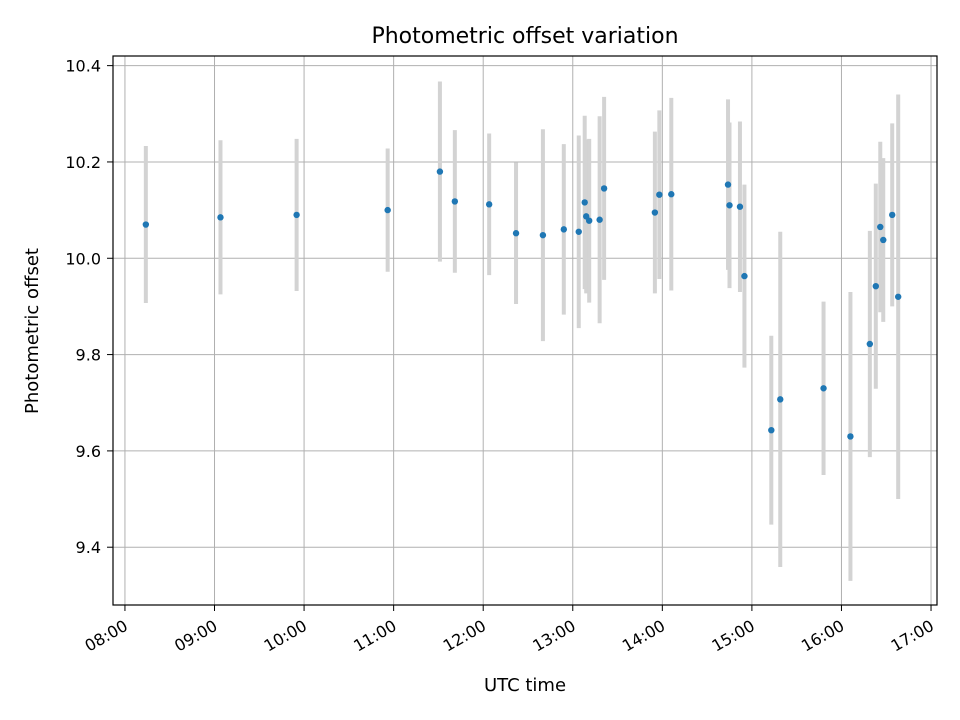 The height and width of the screenshot is (720, 960). I want to click on y-tick-label: 10.2, so click(83, 162).